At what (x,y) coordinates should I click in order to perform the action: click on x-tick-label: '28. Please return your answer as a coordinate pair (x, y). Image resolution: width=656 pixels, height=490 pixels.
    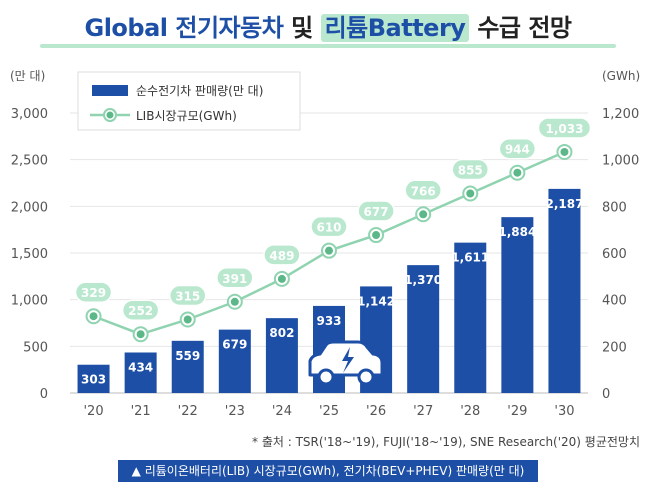
    Looking at the image, I should click on (470, 411).